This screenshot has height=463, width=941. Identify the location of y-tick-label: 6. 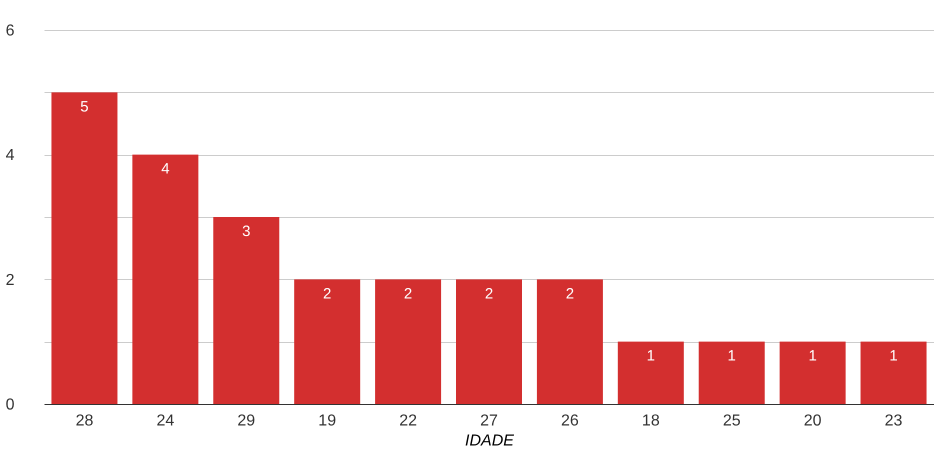
(10, 31).